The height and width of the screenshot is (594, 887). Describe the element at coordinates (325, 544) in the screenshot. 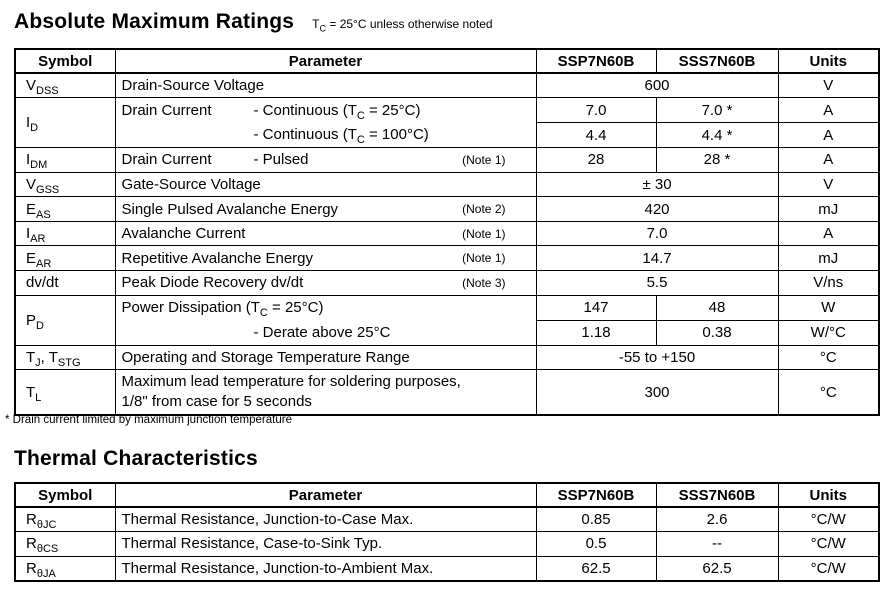

I see `param-rthcs: Thermal Resistance, Case-to-Sink Typ.` at that location.